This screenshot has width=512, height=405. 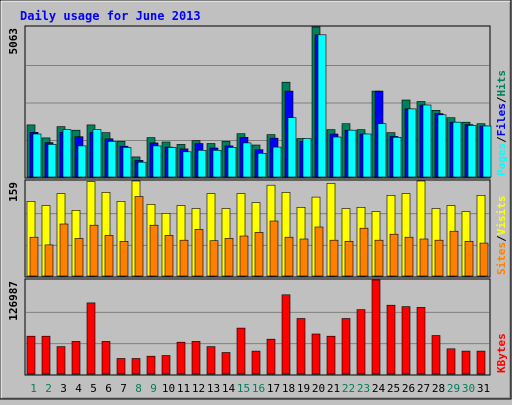 I want to click on x-tick-label-day-28: 28, so click(x=438, y=388).